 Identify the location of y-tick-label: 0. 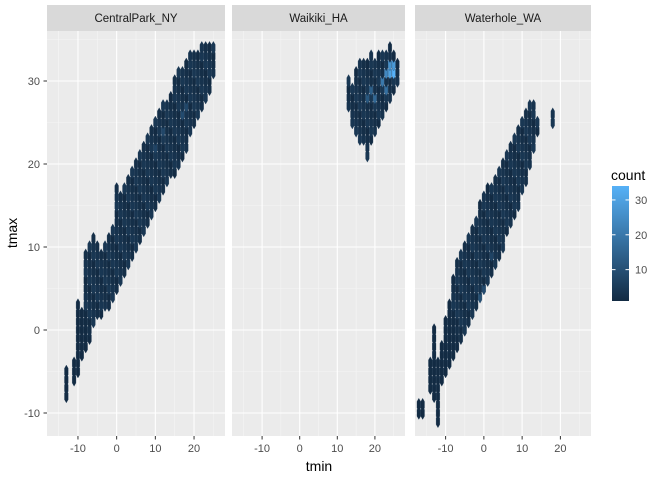
(37, 331).